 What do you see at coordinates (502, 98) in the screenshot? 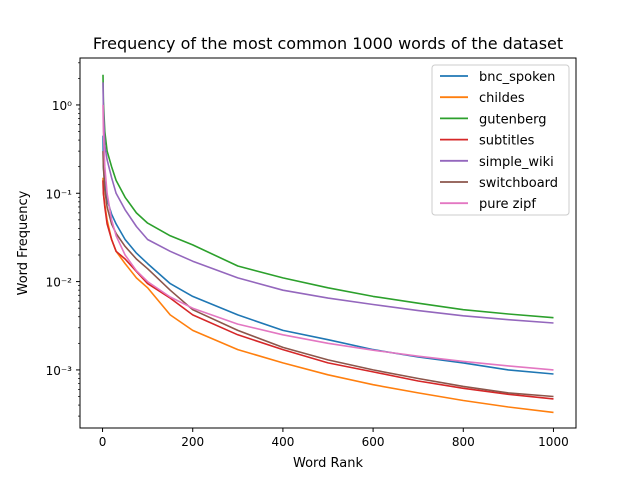
I see `legend-label: childes` at bounding box center [502, 98].